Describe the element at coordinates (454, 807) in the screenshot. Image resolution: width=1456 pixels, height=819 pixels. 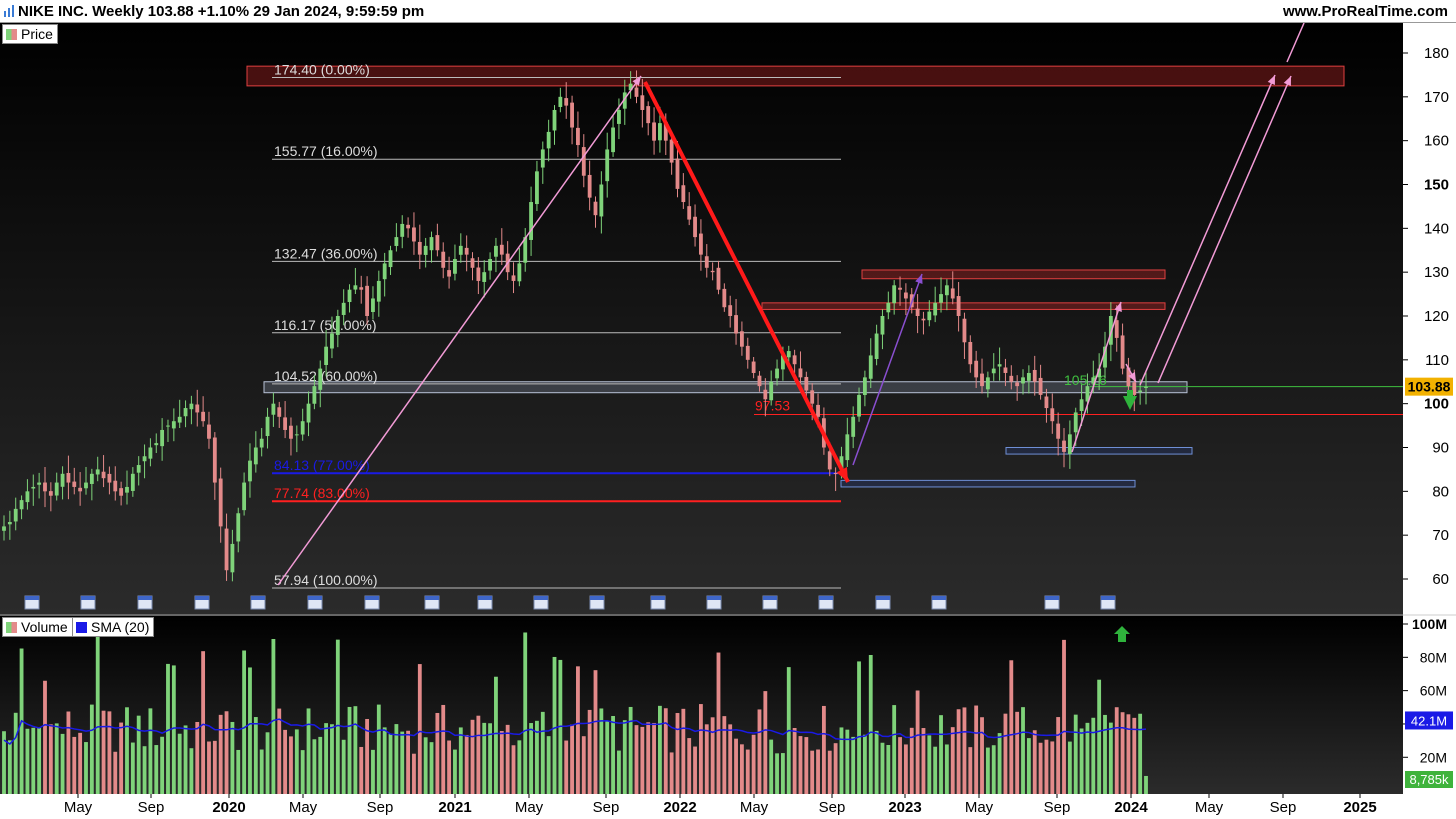
I see `x-tick-label: 2021` at that location.